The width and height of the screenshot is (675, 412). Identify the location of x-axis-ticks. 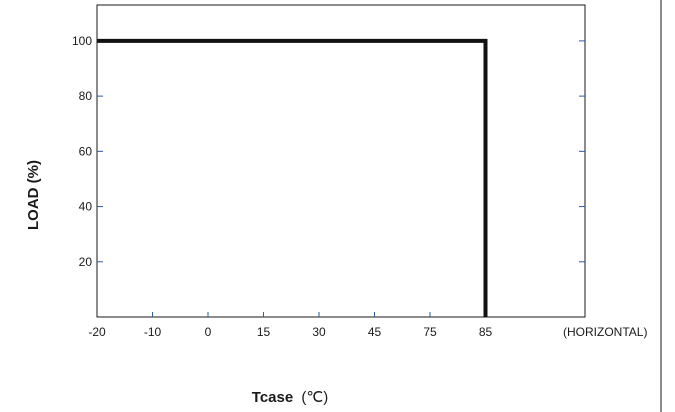
(319, 314).